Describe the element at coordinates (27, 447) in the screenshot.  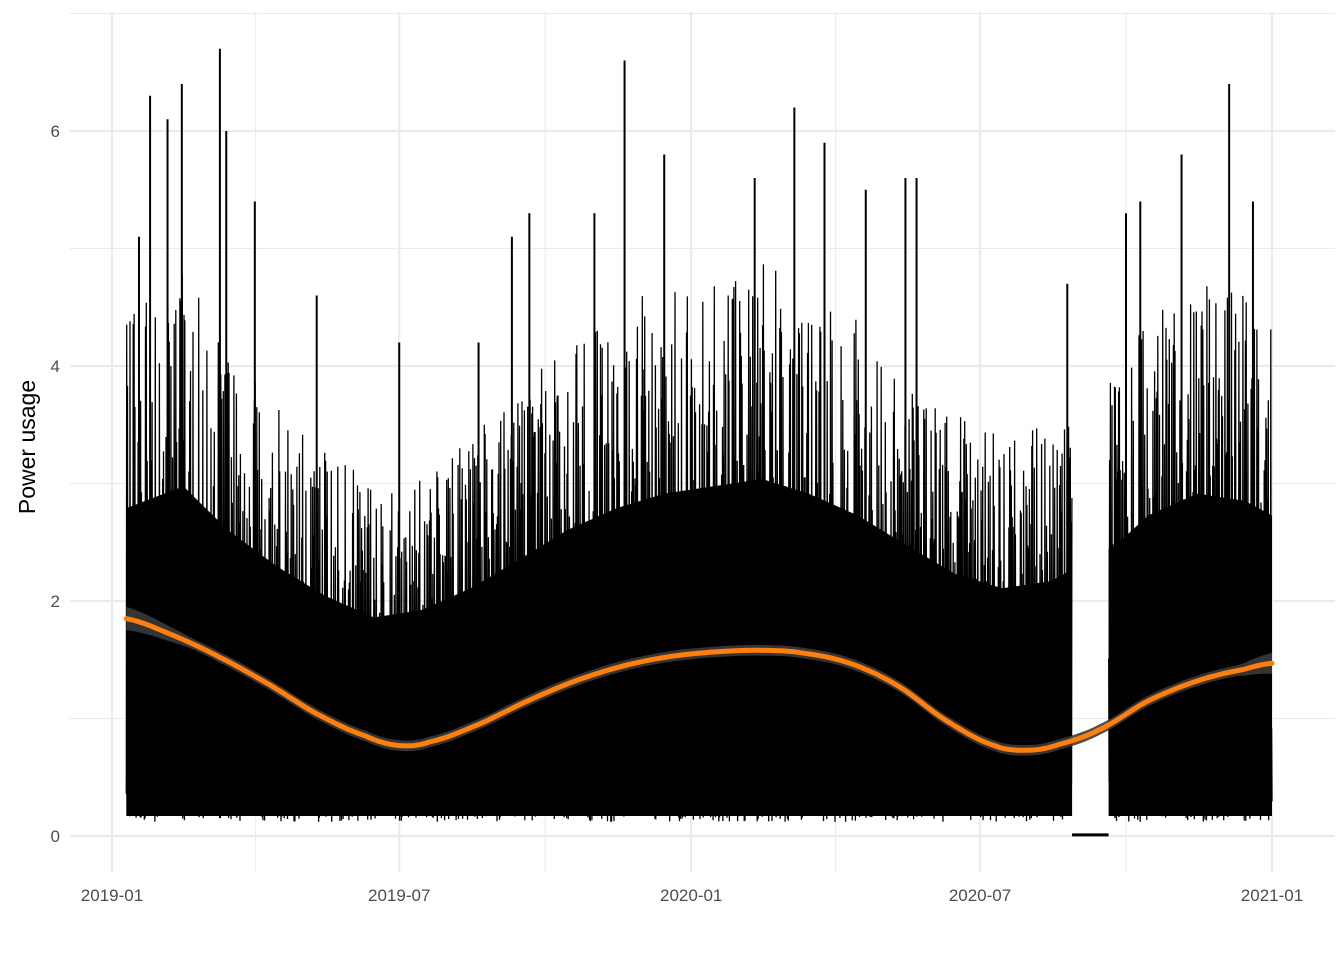
I see `y-axis-title: Power usage` at that location.